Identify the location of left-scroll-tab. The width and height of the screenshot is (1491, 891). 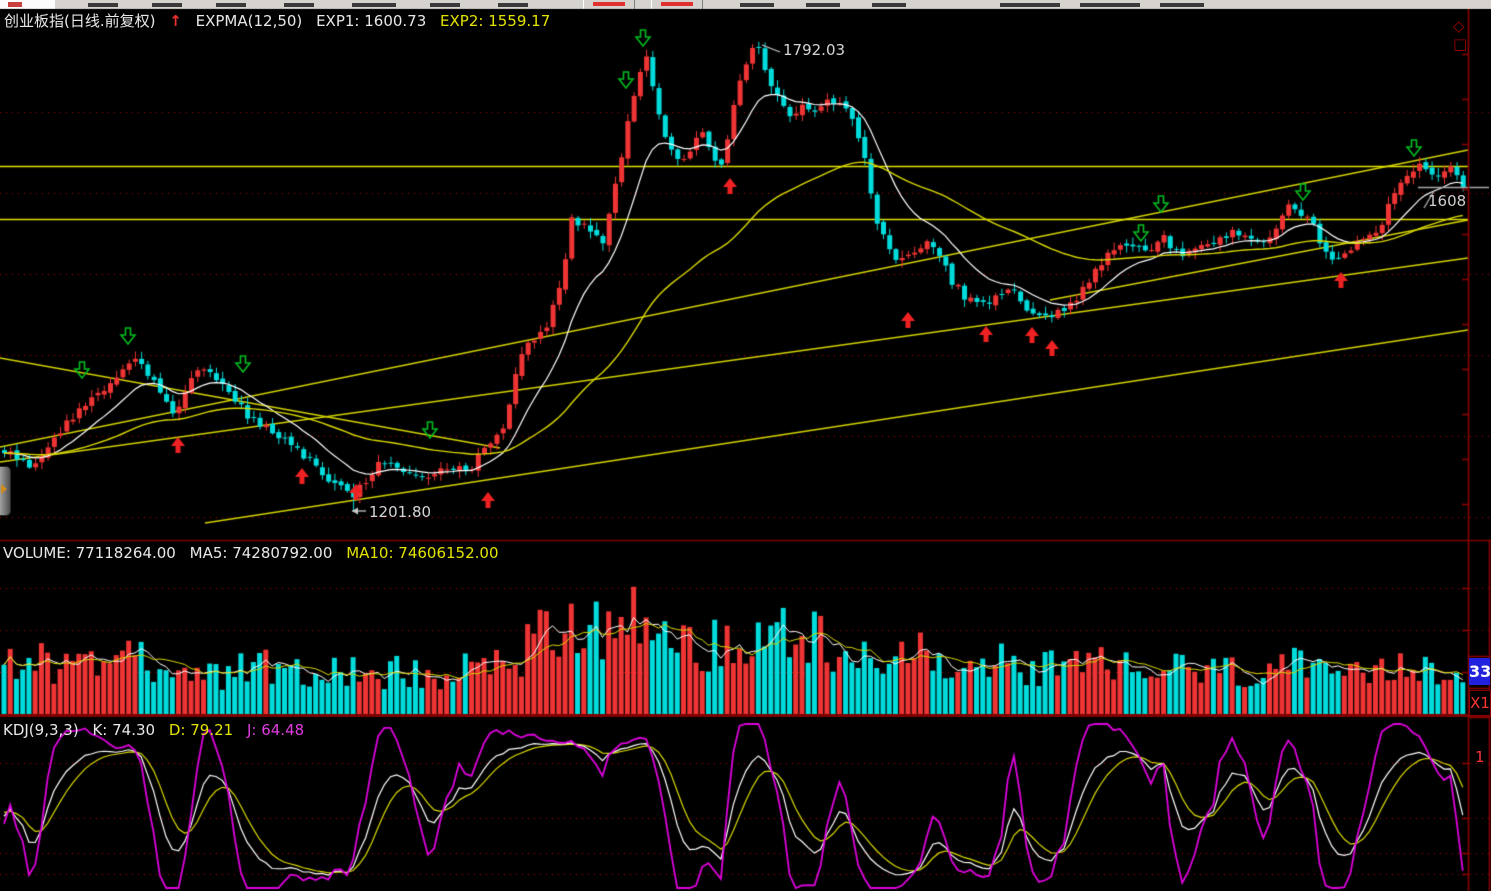
(5, 491).